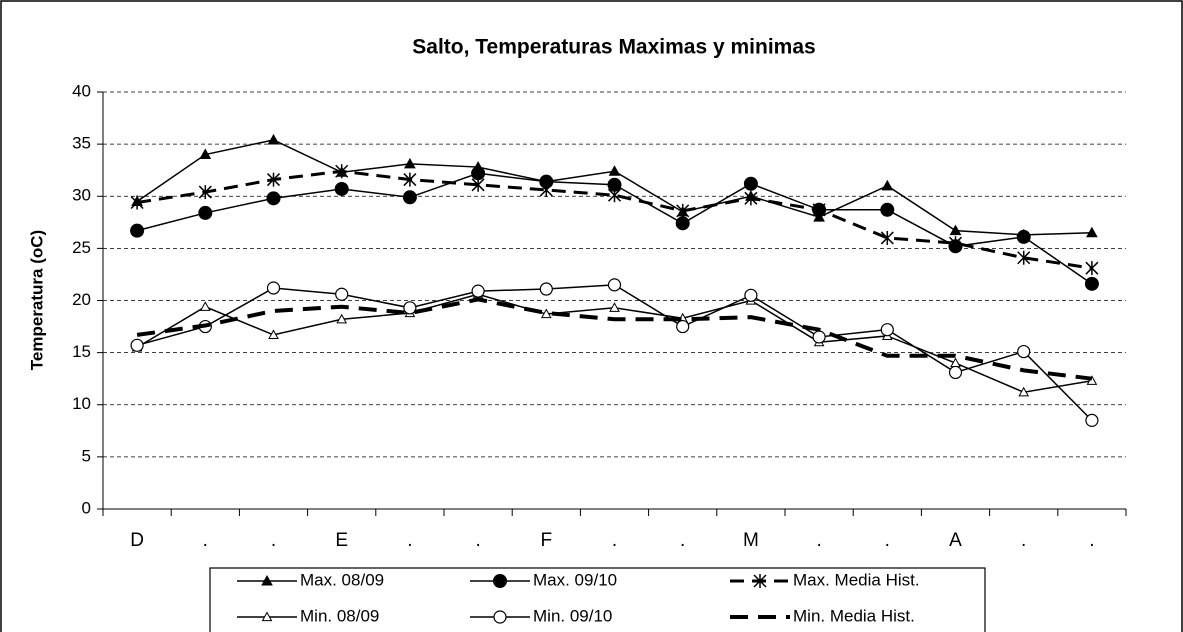 This screenshot has height=632, width=1183. I want to click on legend-box, so click(597, 599).